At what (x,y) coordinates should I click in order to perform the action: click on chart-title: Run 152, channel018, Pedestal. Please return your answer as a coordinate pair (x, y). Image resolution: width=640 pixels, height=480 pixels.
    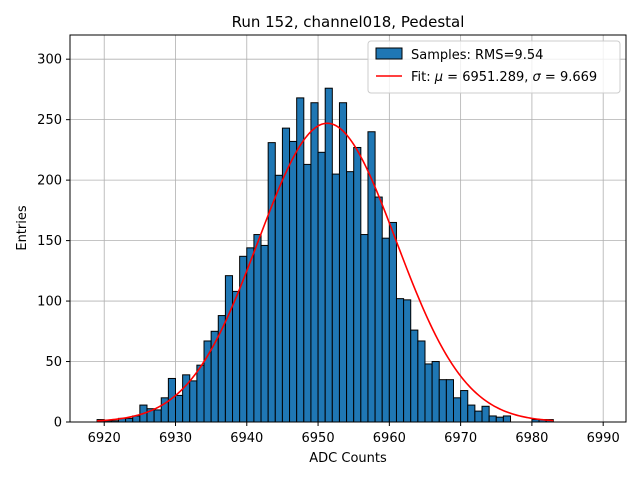
    Looking at the image, I should click on (348, 22).